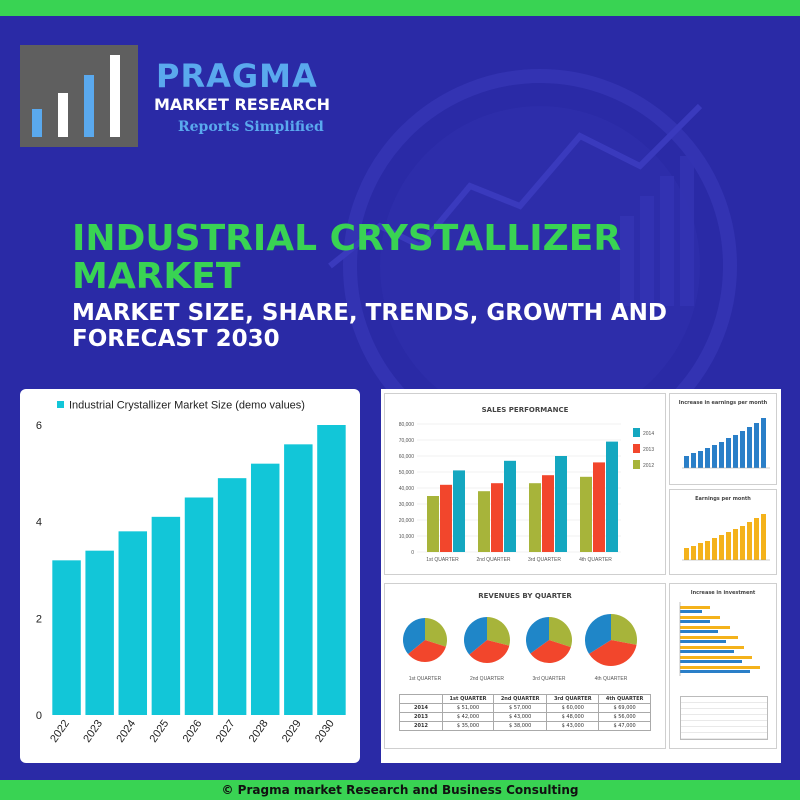 The image size is (800, 800). I want to click on sales-legend-label: 2013, so click(648, 450).